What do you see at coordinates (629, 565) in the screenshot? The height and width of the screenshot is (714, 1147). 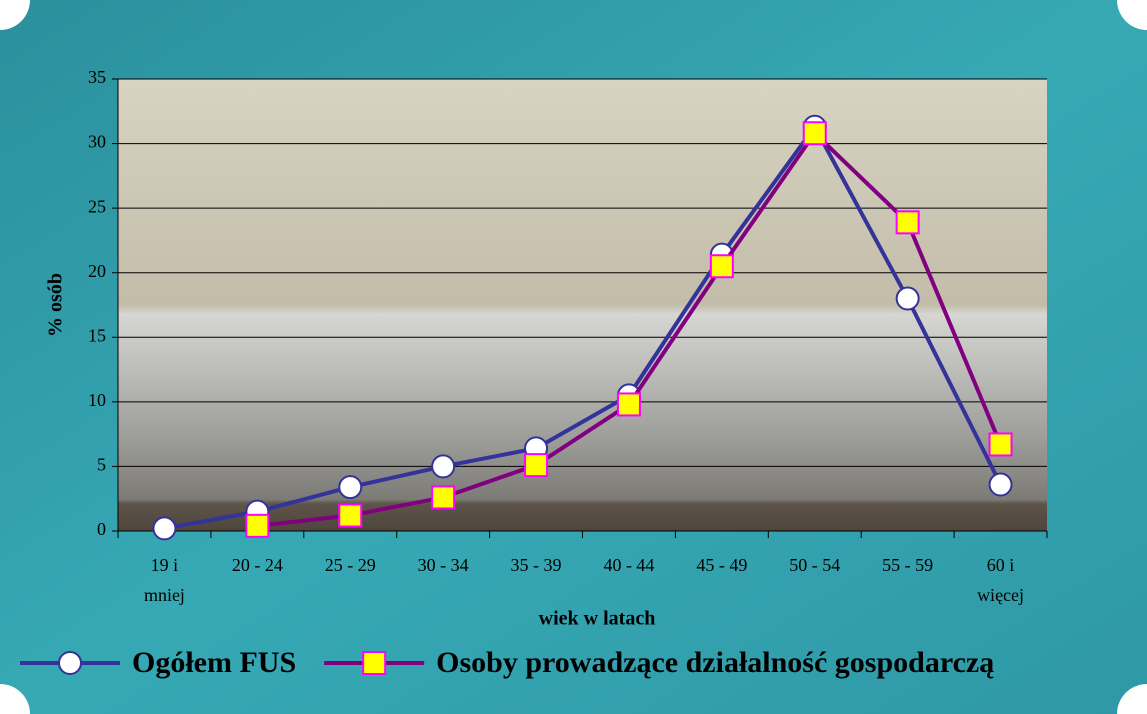 I see `x-tick-label: 40 - 44` at bounding box center [629, 565].